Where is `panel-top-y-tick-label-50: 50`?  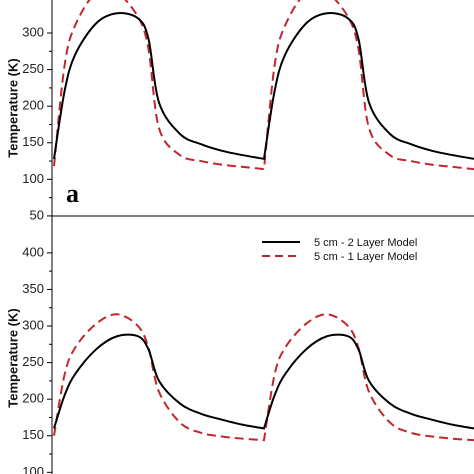
panel-top-y-tick-label-50: 50 is located at coordinates (37, 214).